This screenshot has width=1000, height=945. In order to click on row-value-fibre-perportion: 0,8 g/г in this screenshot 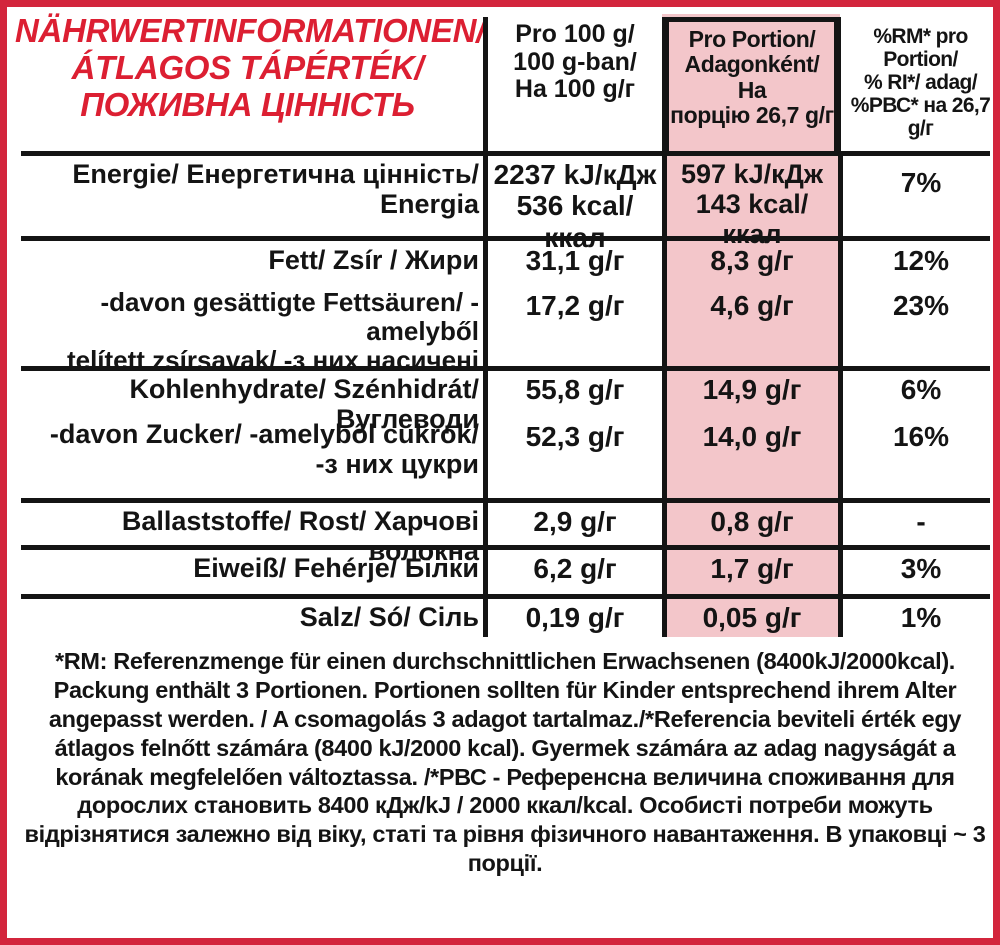, I will do `click(752, 521)`.